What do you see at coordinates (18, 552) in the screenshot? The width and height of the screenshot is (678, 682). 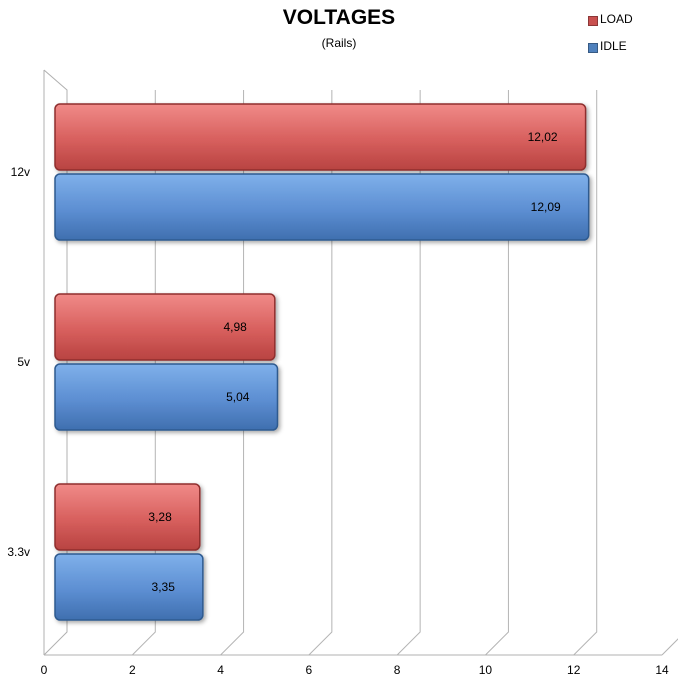 I see `category-label-3.3v: 3.3v` at bounding box center [18, 552].